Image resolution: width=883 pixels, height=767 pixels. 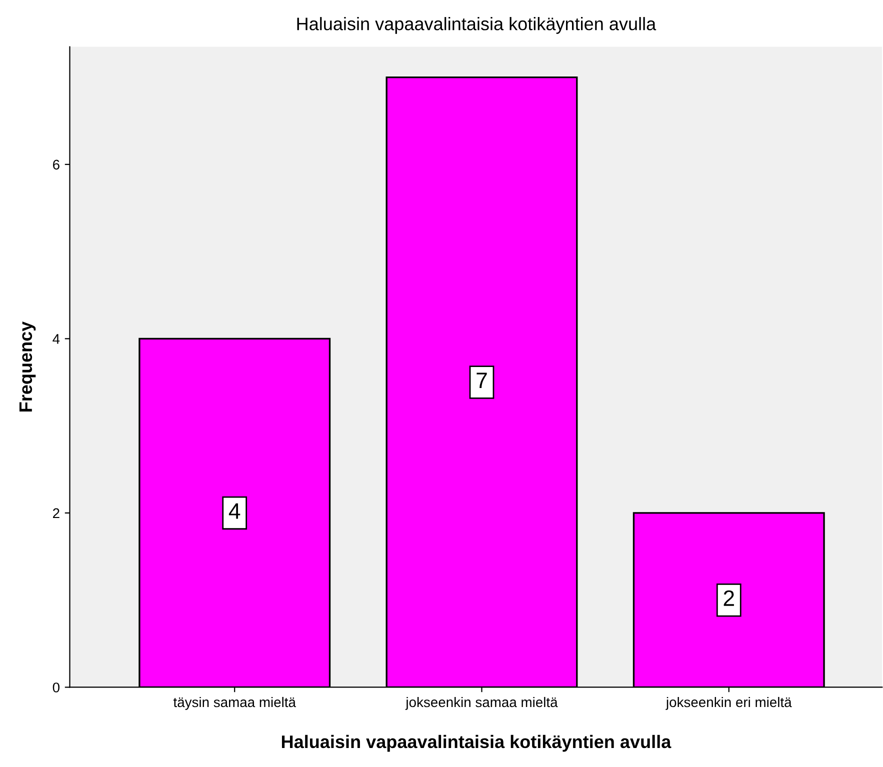 What do you see at coordinates (481, 380) in the screenshot?
I see `data-label: 7` at bounding box center [481, 380].